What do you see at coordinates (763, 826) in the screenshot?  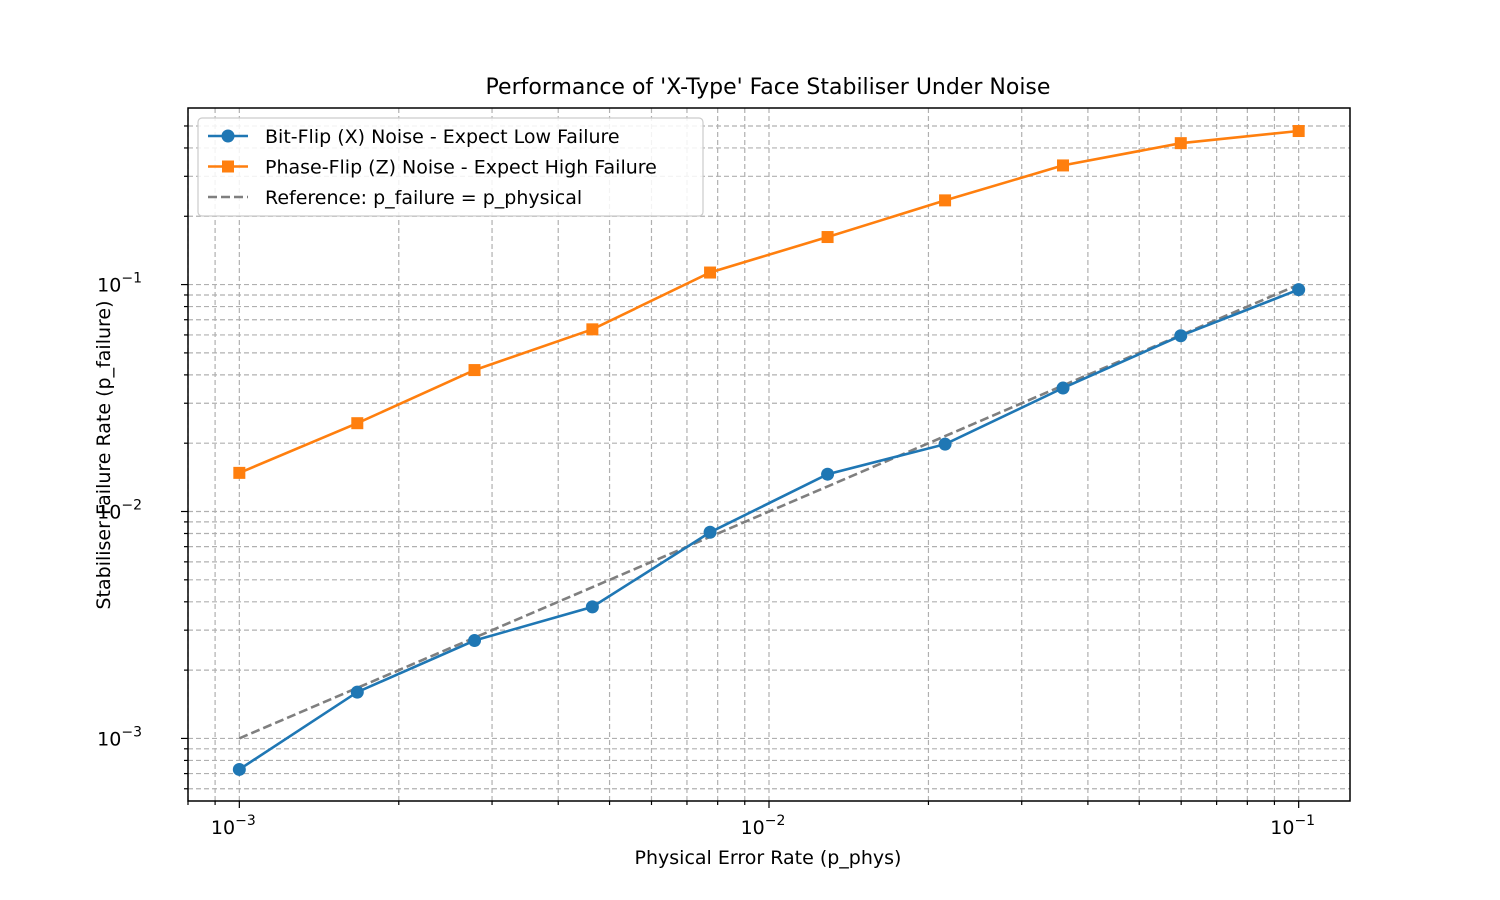 I see `x-tick-label: 10⁻²` at bounding box center [763, 826].